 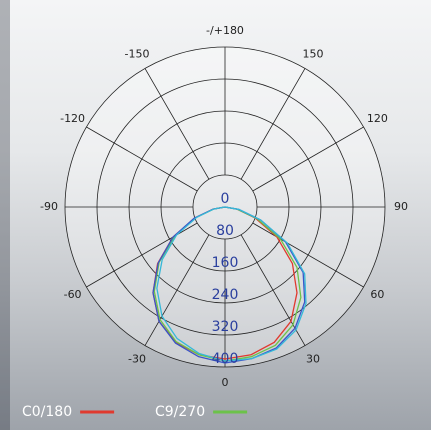 What do you see at coordinates (49, 206) in the screenshot?
I see `angle-label: -90` at bounding box center [49, 206].